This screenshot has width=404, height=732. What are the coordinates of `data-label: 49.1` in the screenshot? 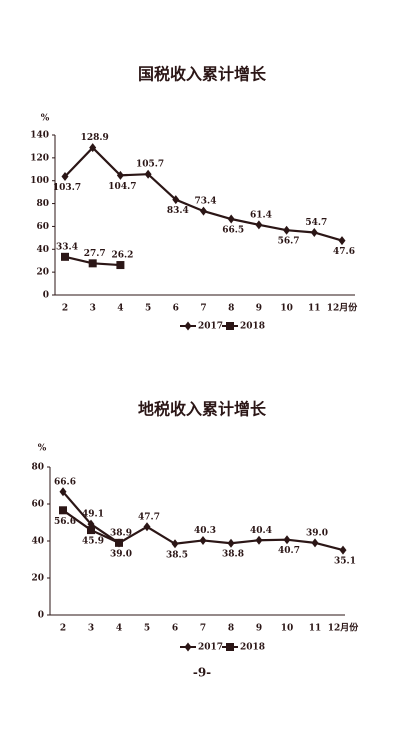 It's located at (93, 515).